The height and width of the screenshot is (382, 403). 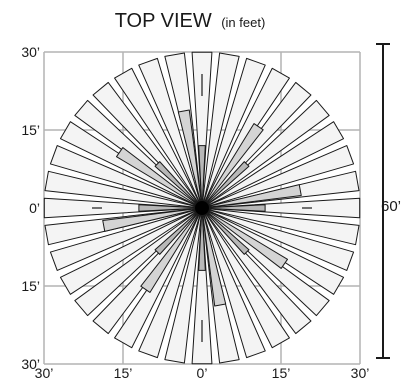 I want to click on left-axis-labels: 30’ 15’ 0’ 15’ 30’, so click(x=30, y=208).